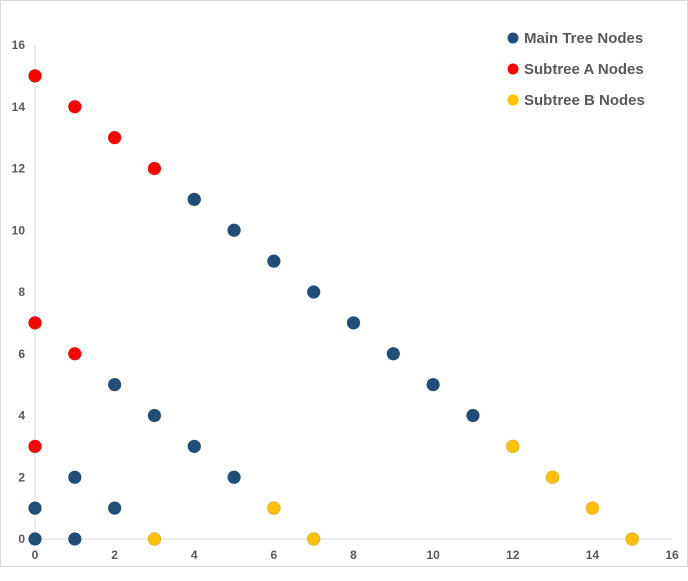 This screenshot has height=581, width=688. I want to click on legend-marker-subtree-b-nodes, so click(513, 100).